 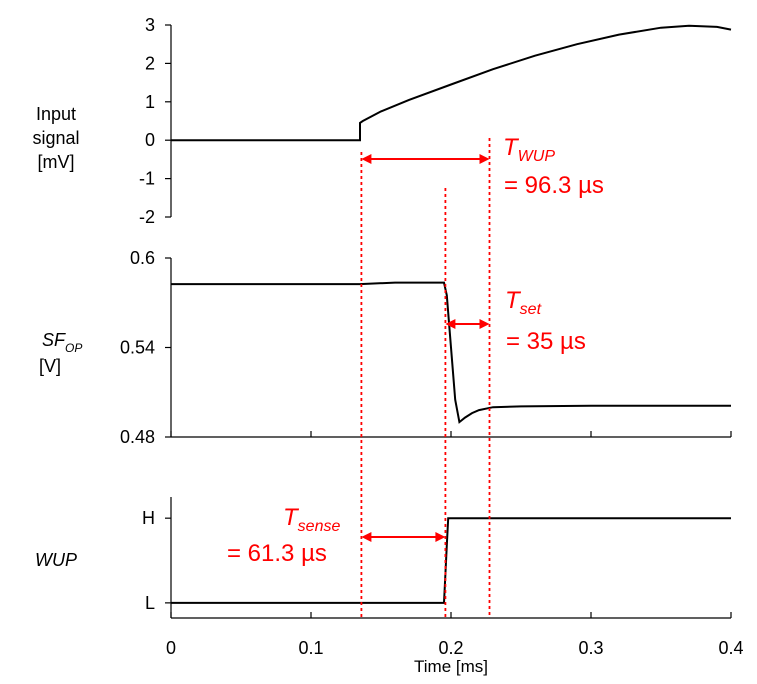 I want to click on value-tset: = 35 µs, so click(x=546, y=341).